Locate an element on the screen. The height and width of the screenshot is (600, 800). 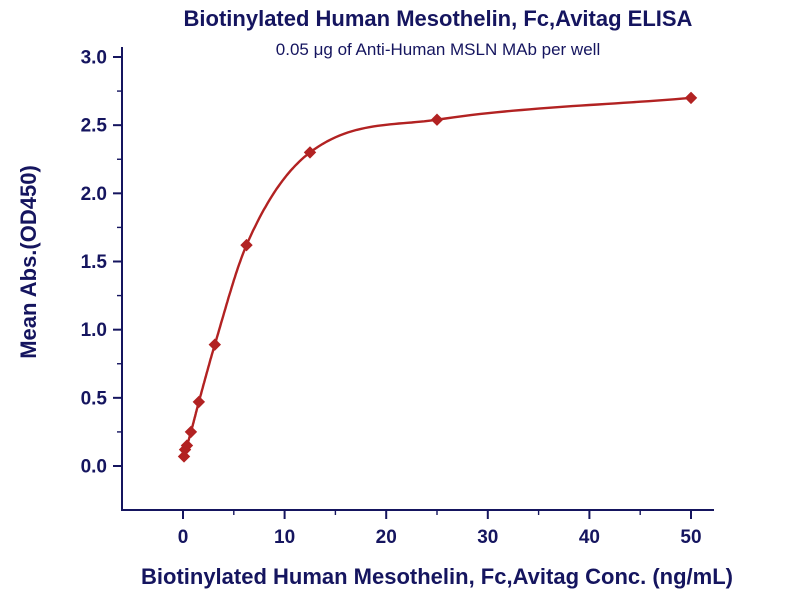
x-tick-label: 10 is located at coordinates (284, 537).